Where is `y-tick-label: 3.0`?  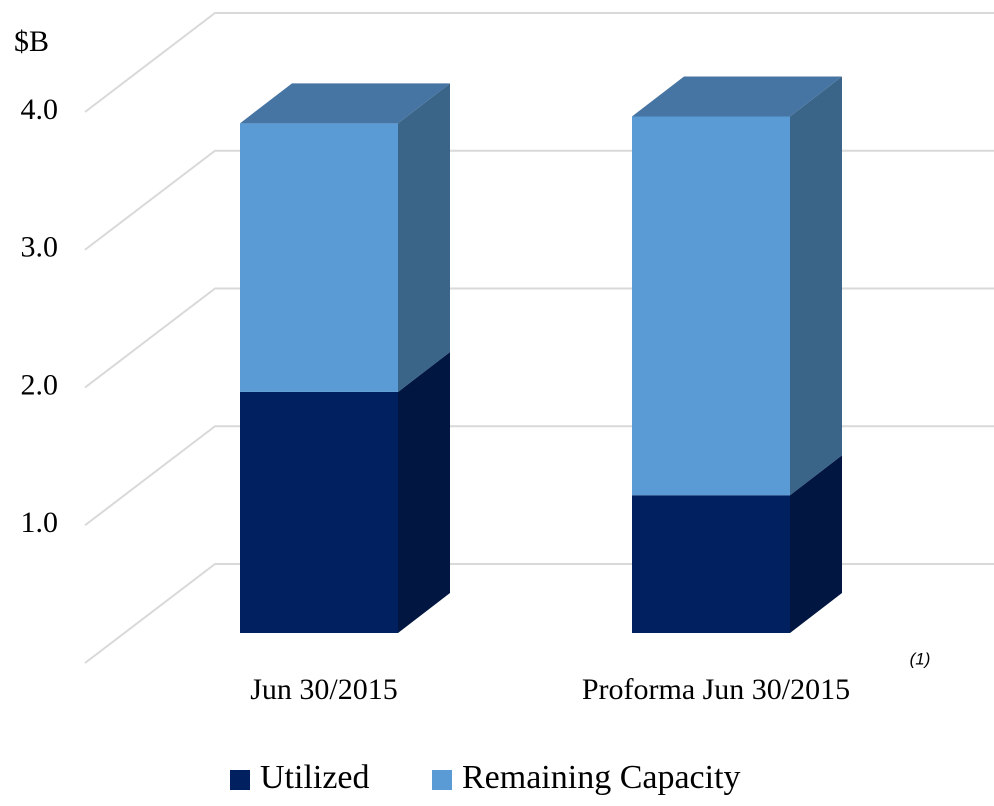 y-tick-label: 3.0 is located at coordinates (40, 247).